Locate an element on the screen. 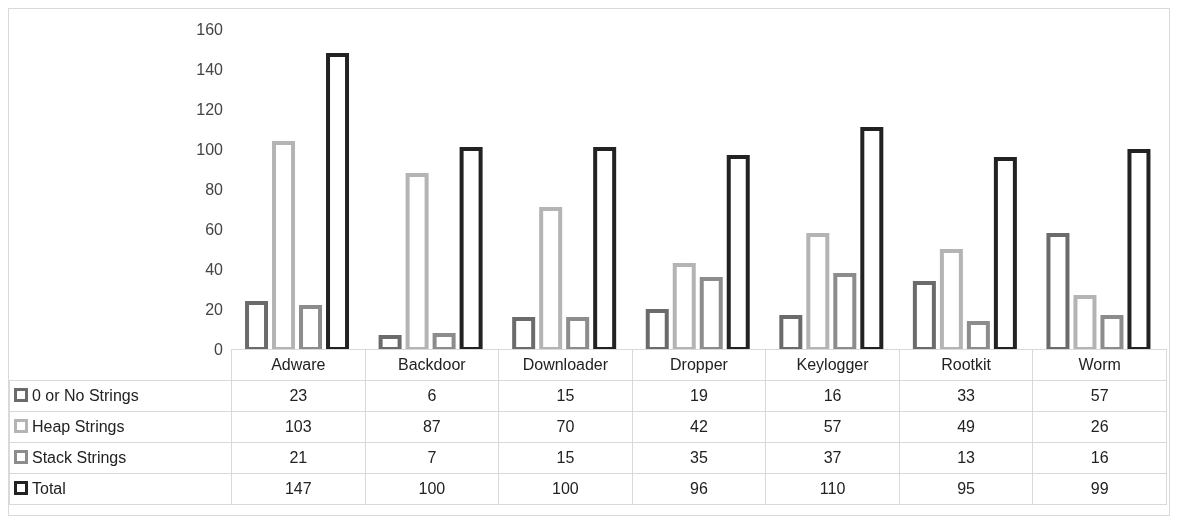 Image resolution: width=1178 pixels, height=532 pixels. y-tick-label: 80 is located at coordinates (214, 189).